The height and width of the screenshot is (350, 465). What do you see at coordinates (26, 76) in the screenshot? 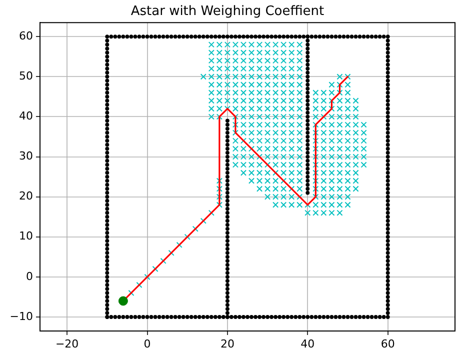
I see `y-tick-label: 50` at bounding box center [26, 76].